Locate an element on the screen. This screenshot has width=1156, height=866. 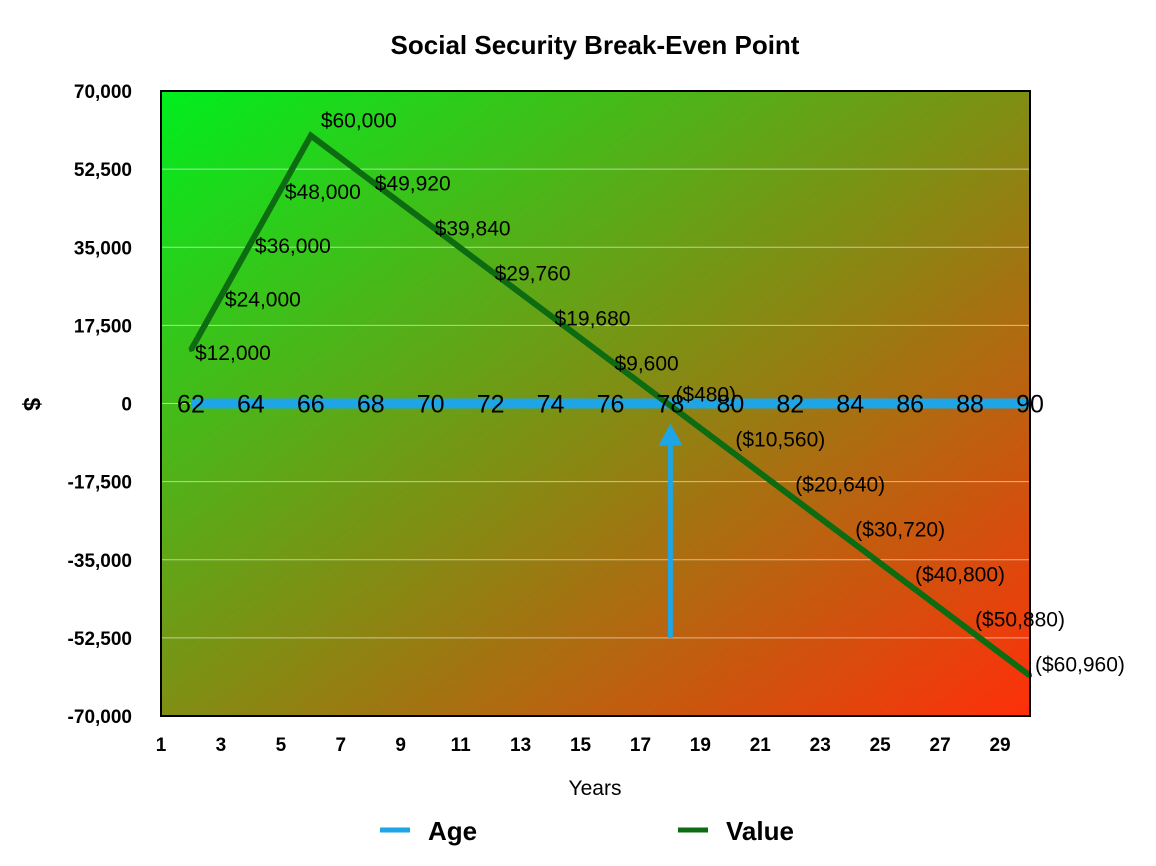
age-point-label: 66 is located at coordinates (311, 405).